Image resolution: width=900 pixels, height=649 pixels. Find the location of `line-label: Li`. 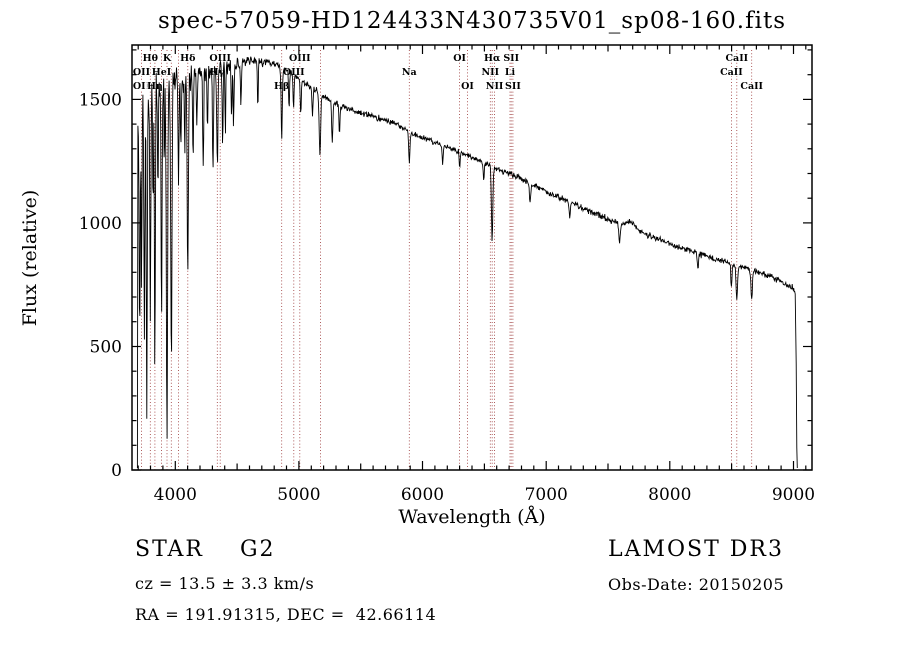

line-label: Li is located at coordinates (510, 72).